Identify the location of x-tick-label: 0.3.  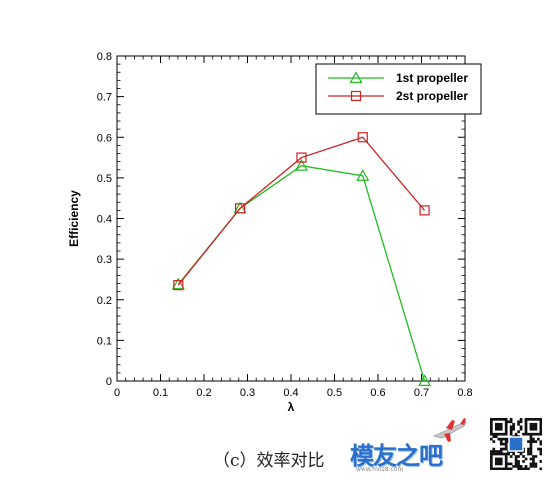
(247, 393).